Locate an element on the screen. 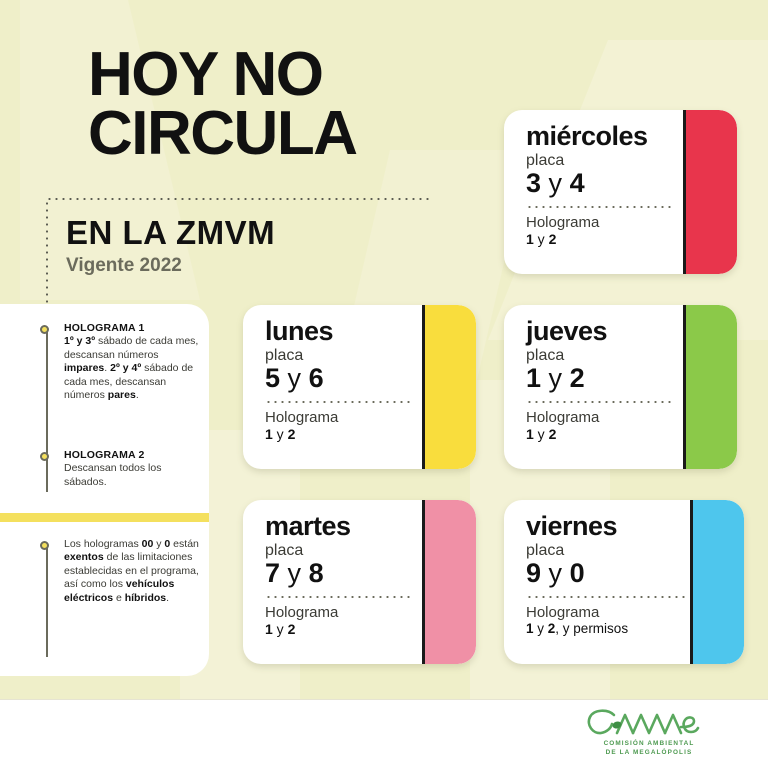 The height and width of the screenshot is (768, 768). card-day-name: miércoles is located at coordinates (587, 136).